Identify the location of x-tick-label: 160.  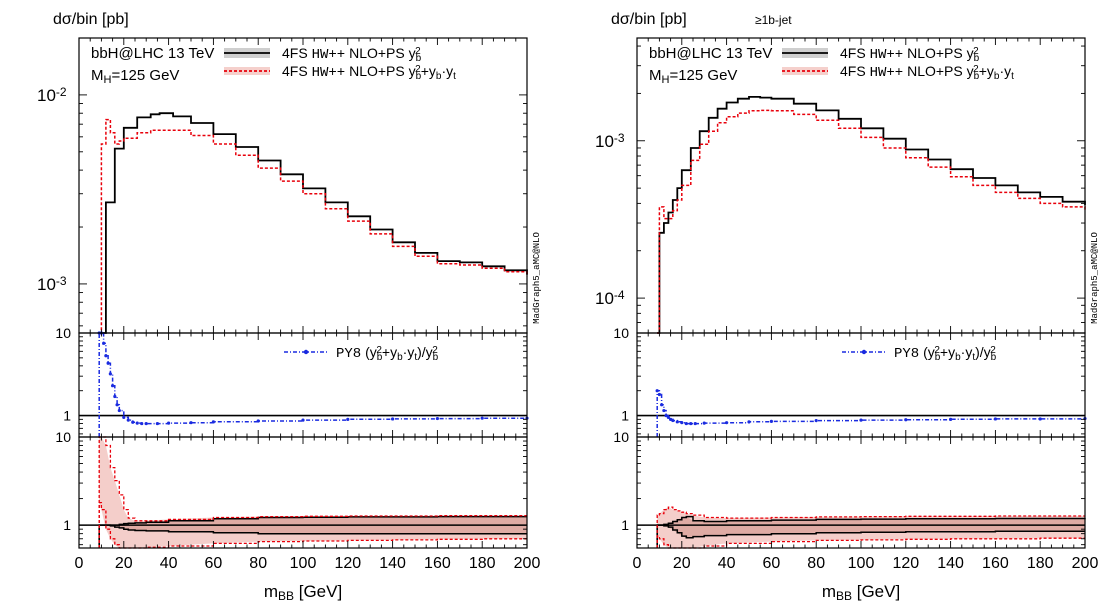
(995, 563).